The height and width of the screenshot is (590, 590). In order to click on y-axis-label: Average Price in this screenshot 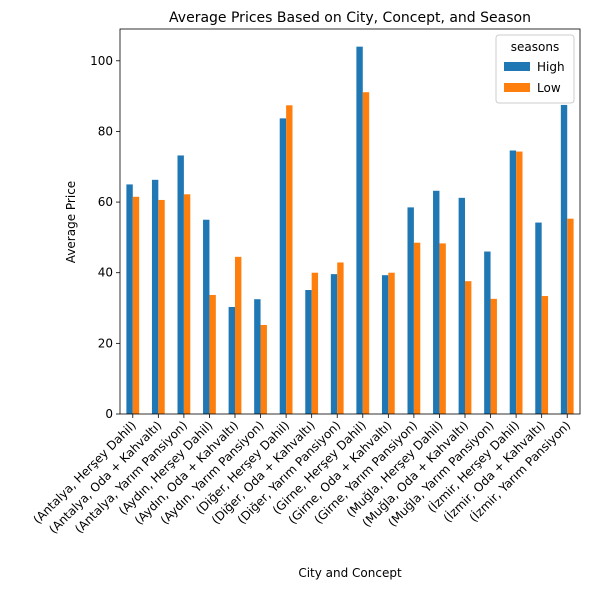, I will do `click(71, 222)`.